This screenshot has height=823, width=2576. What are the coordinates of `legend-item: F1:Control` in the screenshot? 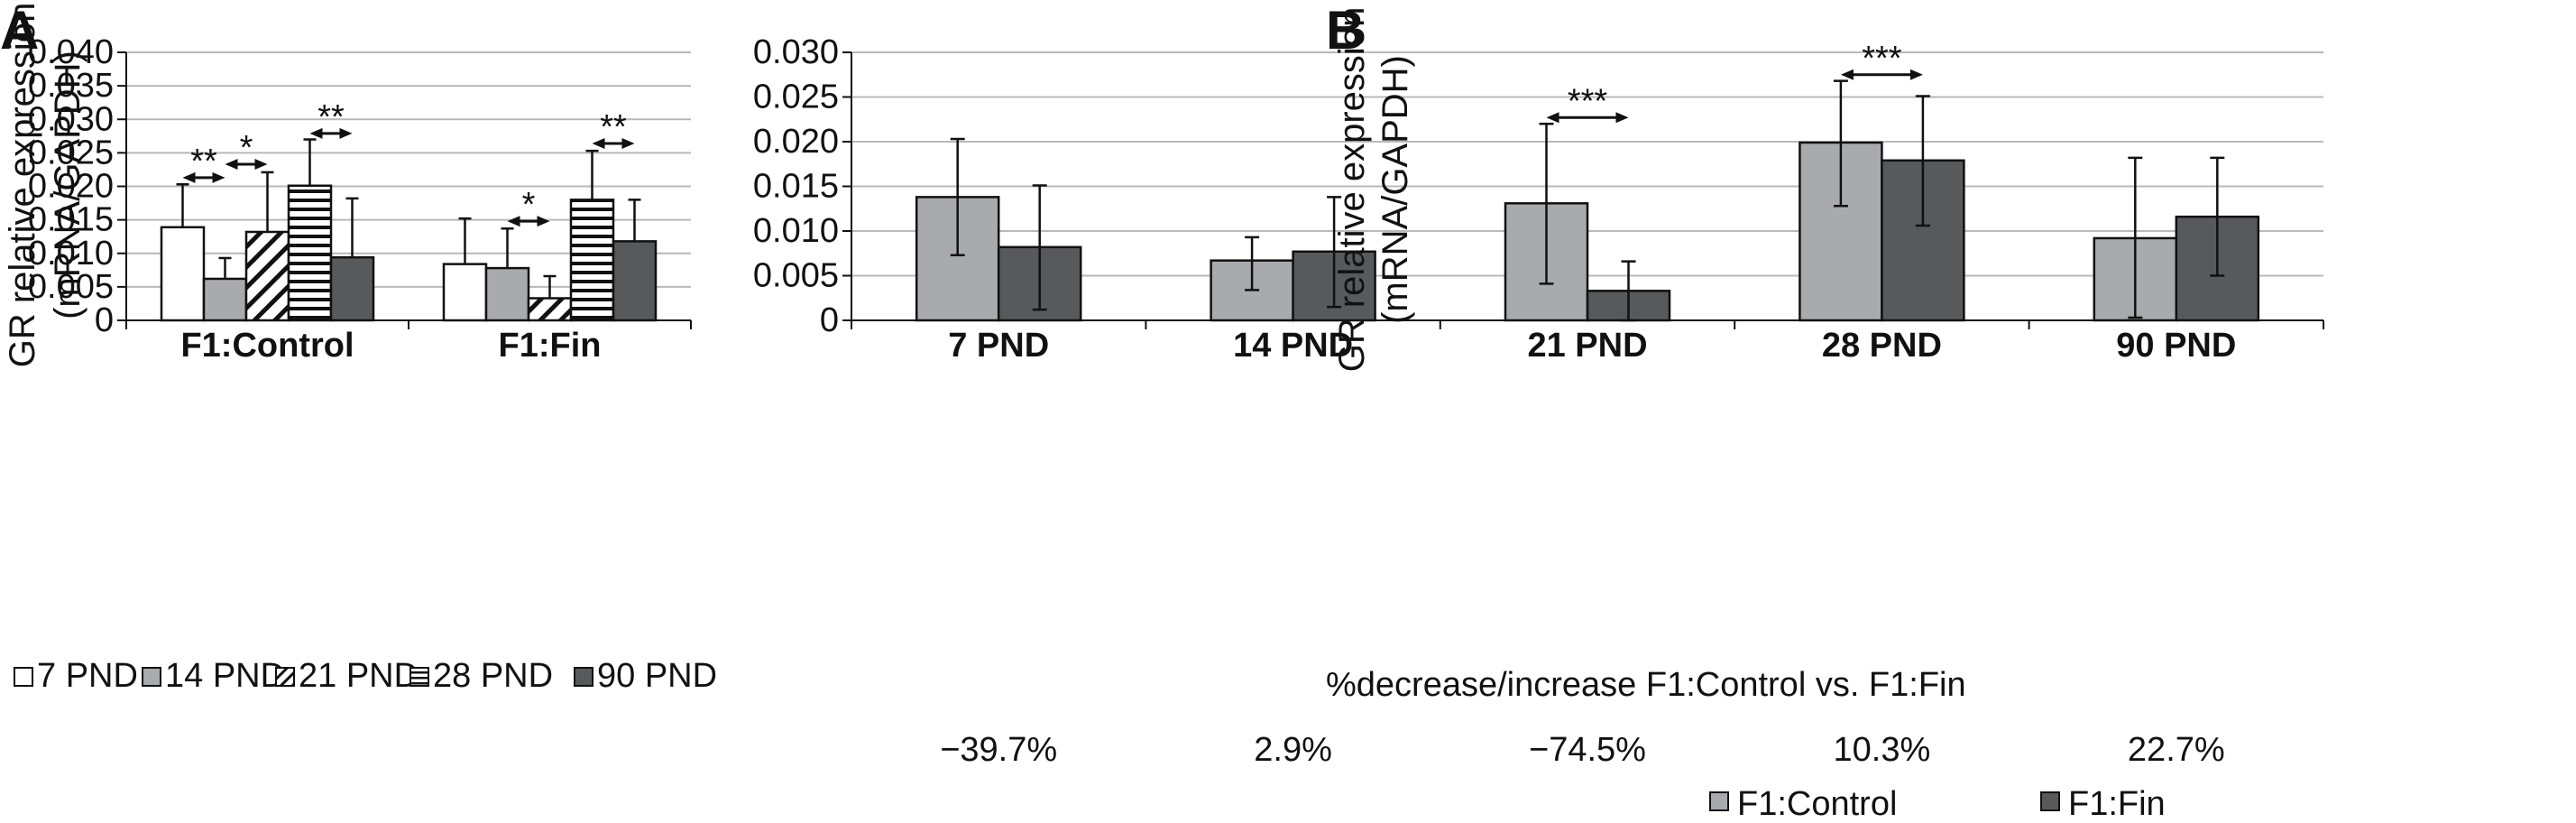 It's located at (1803, 804).